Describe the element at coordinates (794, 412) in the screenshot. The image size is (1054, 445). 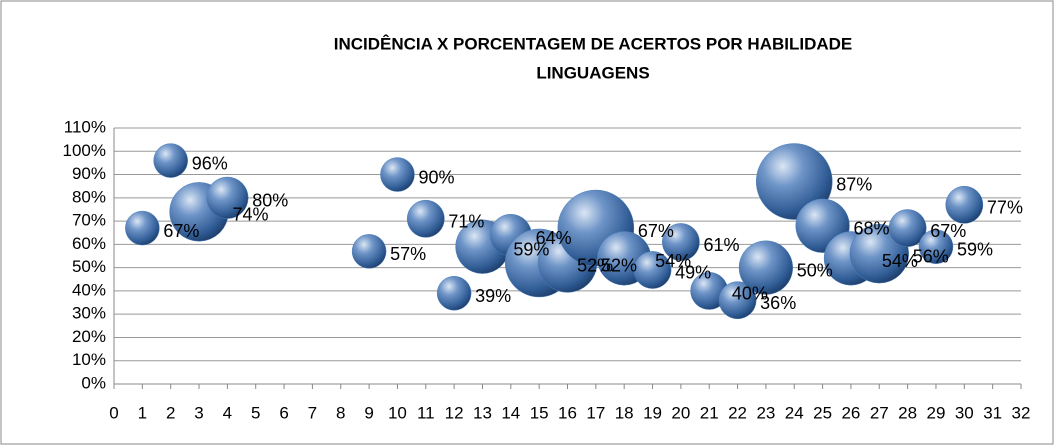
I see `x-tick-label: 24` at that location.